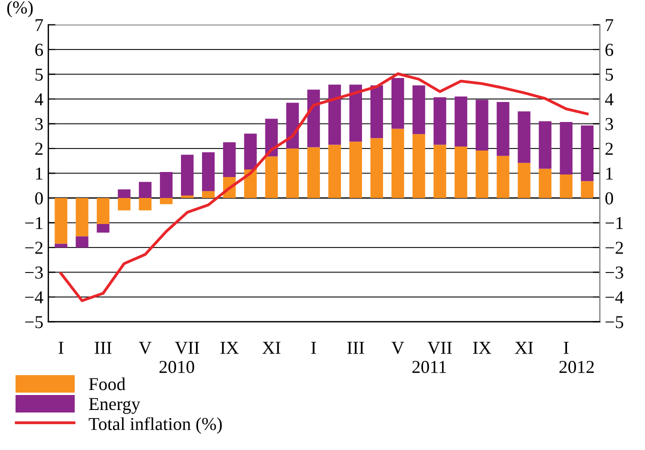  I want to click on y2-tick-label: −4, so click(615, 297).